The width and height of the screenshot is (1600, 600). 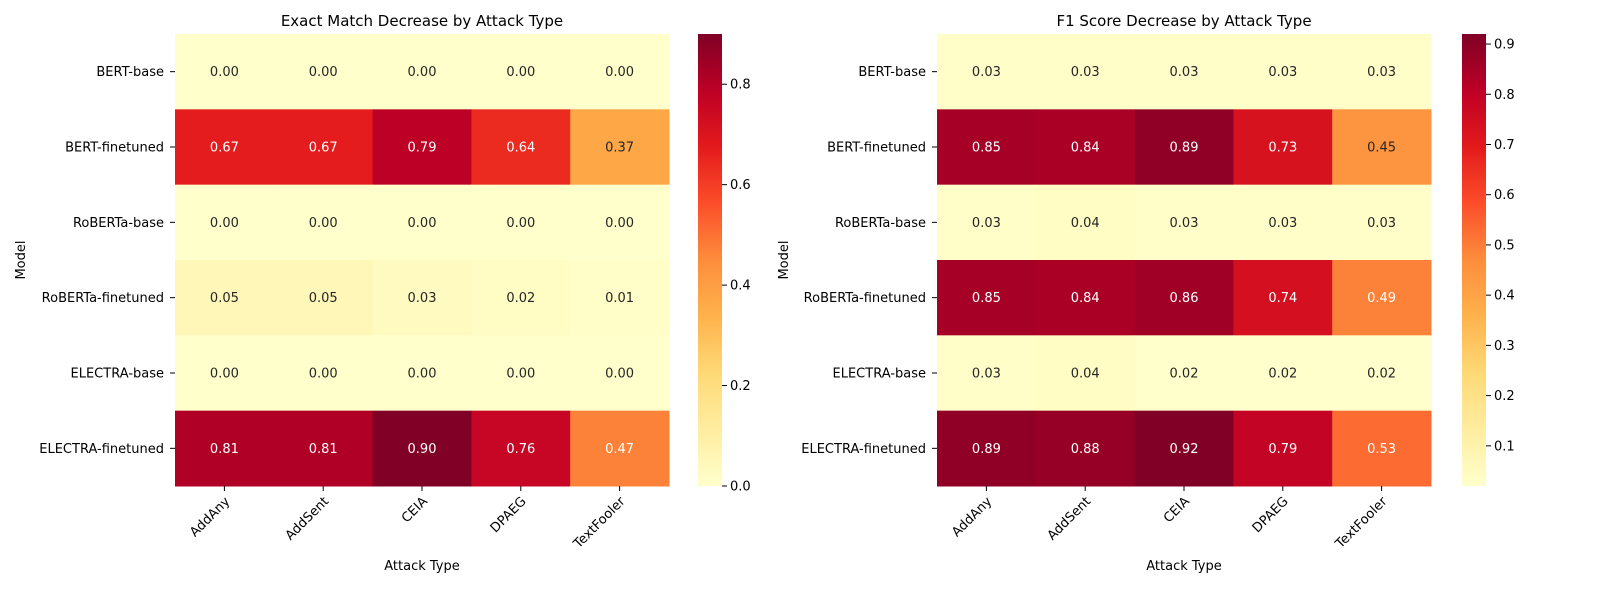 What do you see at coordinates (101, 449) in the screenshot?
I see `y-tick-label: ELECTRA-finetuned` at bounding box center [101, 449].